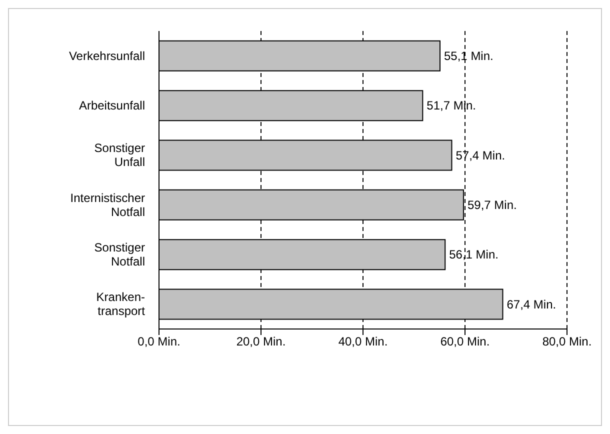  I want to click on y-tick-label: Sonstiger Unfall, so click(119, 155).